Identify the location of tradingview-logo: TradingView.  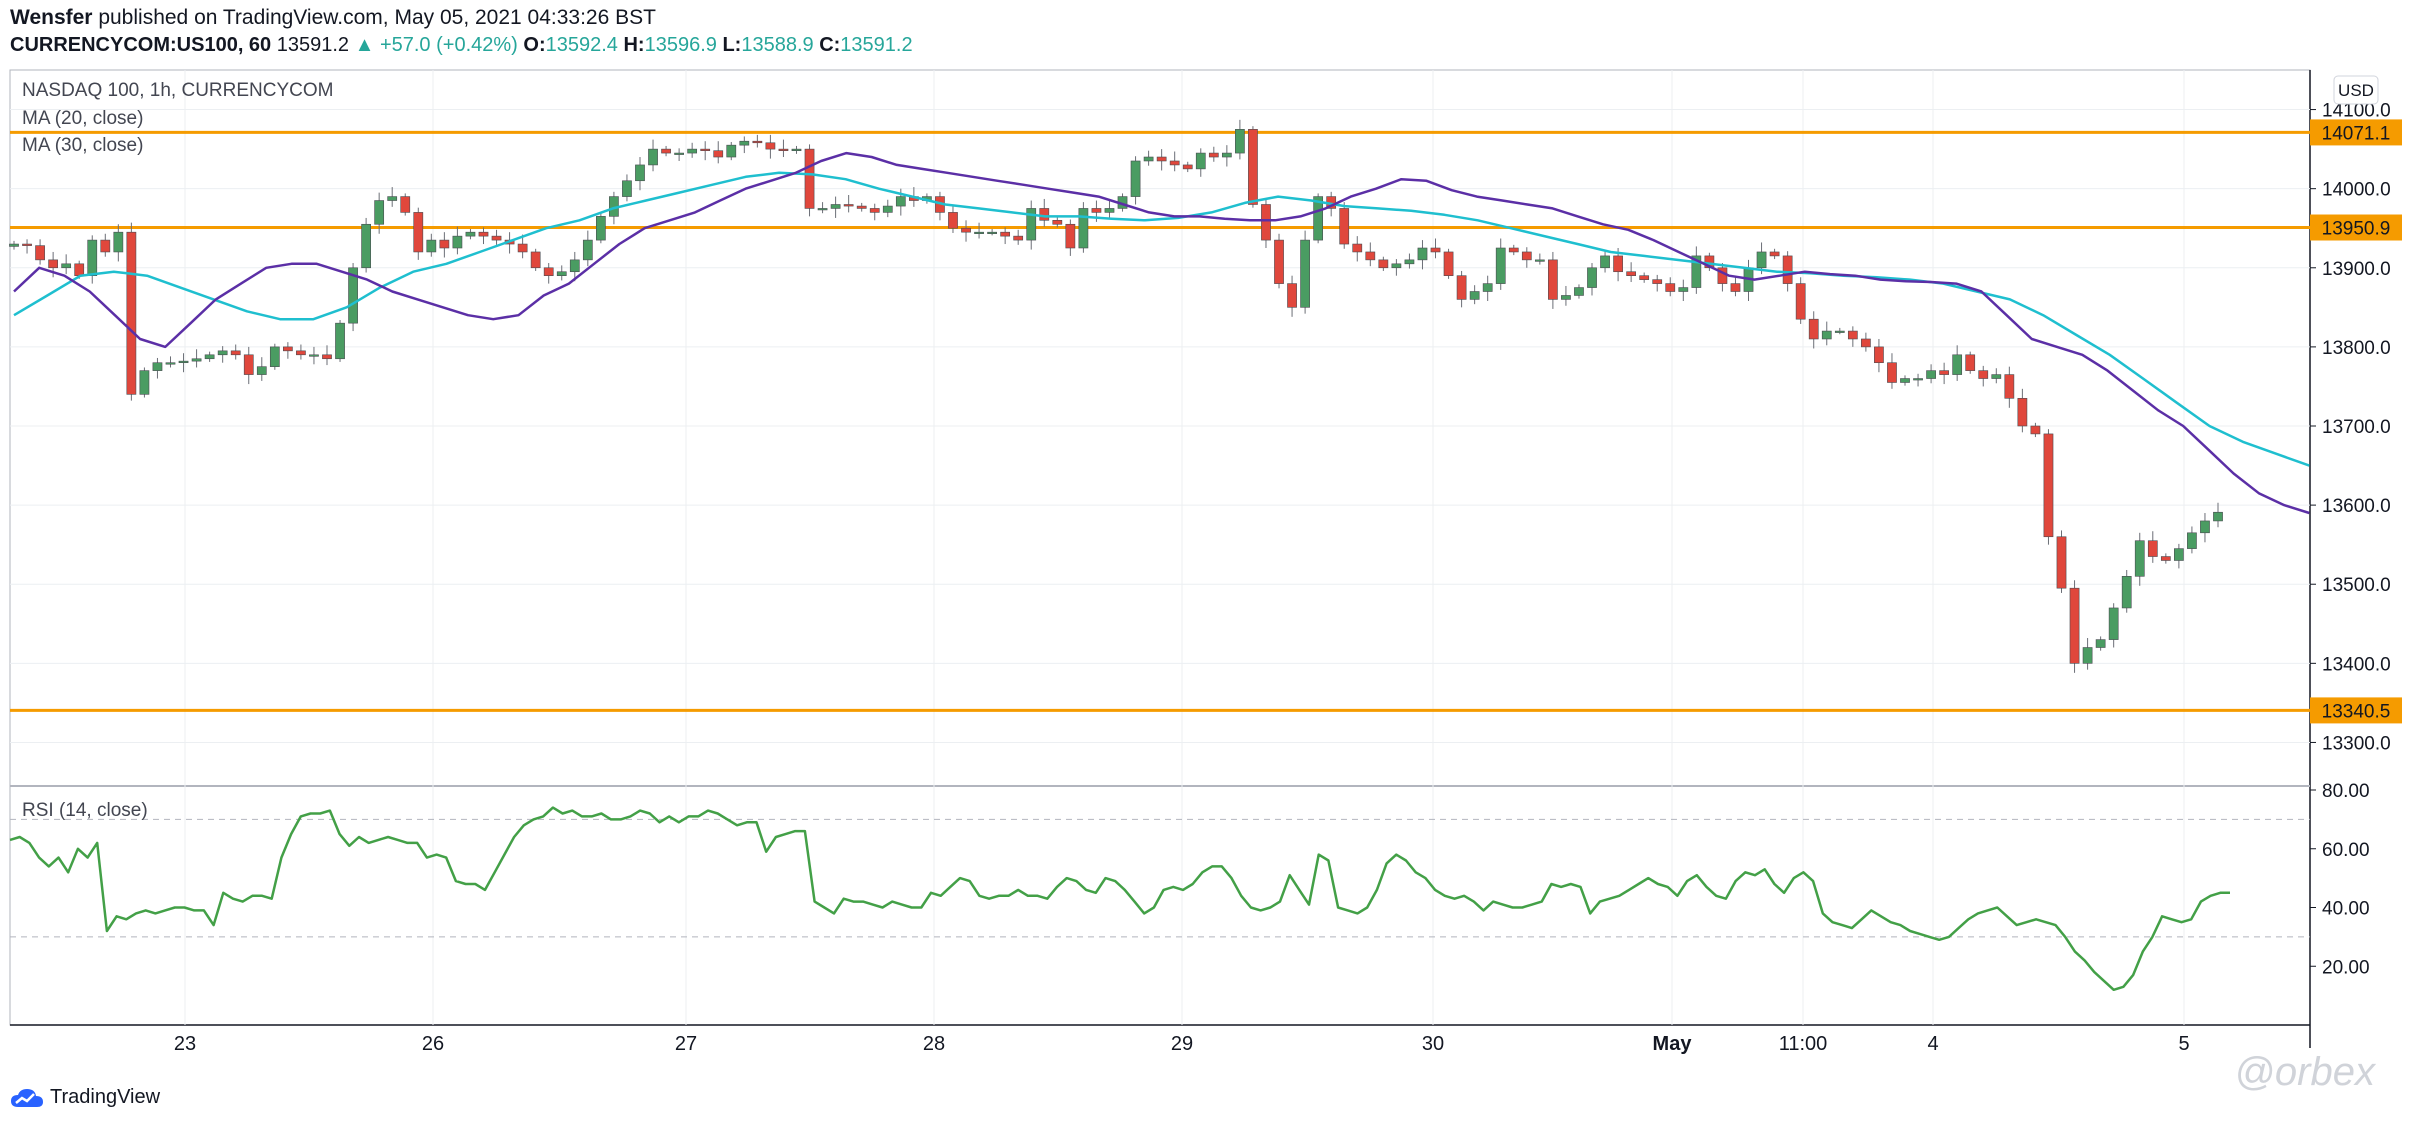
(85, 1097).